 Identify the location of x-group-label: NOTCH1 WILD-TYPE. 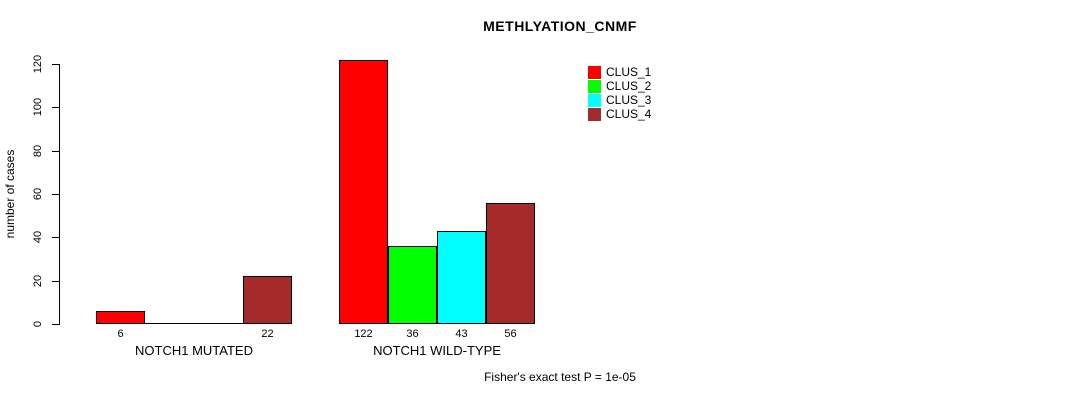
(437, 350).